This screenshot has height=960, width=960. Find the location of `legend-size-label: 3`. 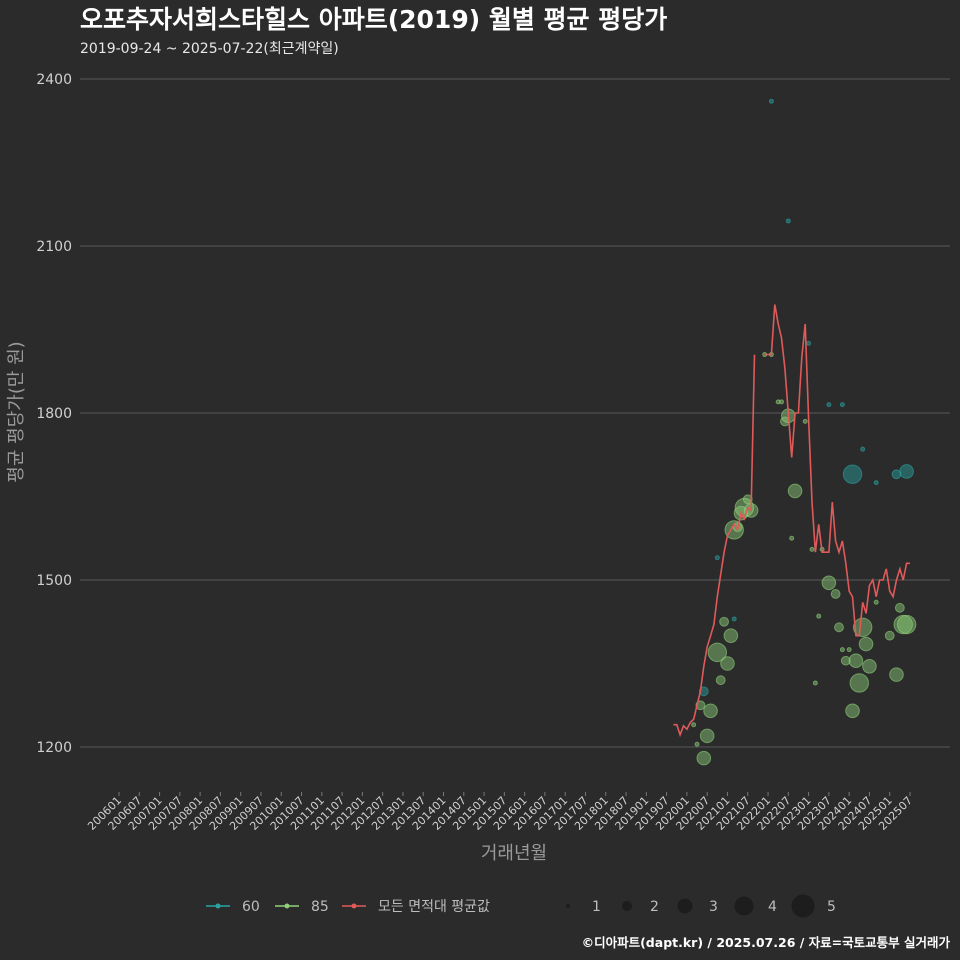

legend-size-label: 3 is located at coordinates (713, 907).